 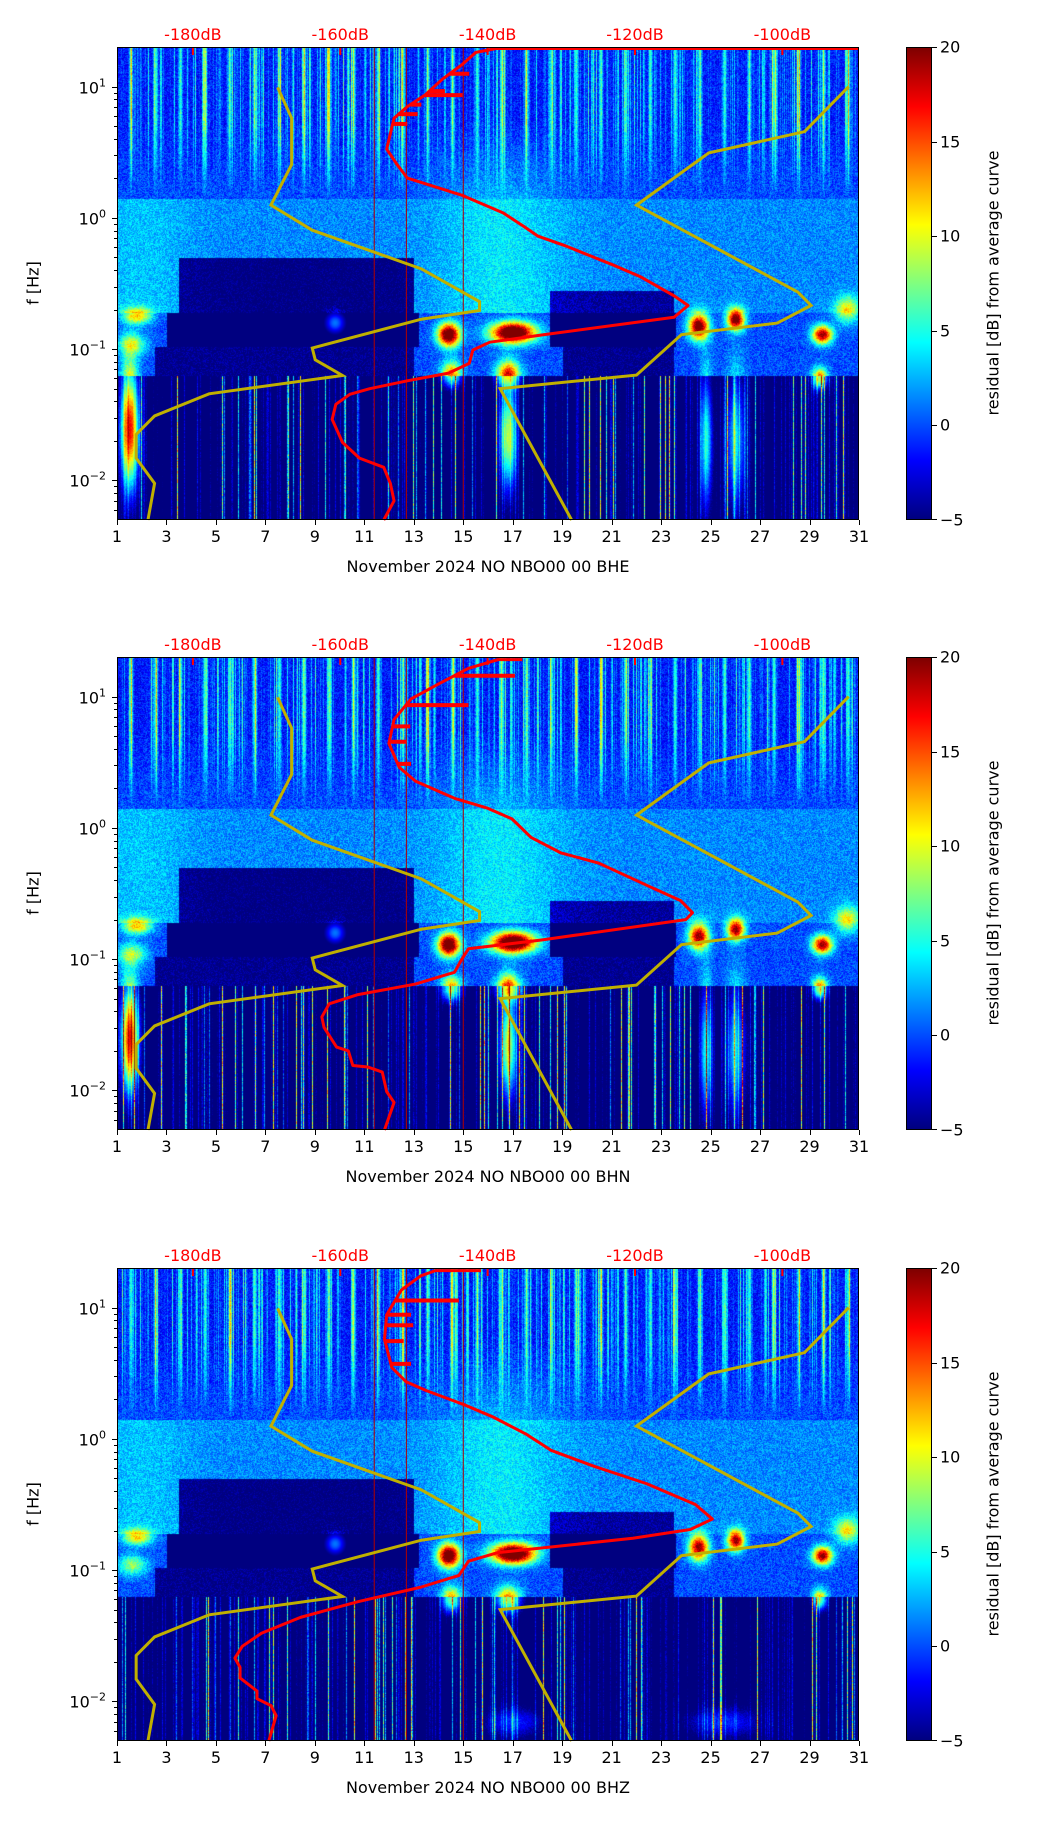 I want to click on x-tick-label: 31, so click(x=859, y=1146).